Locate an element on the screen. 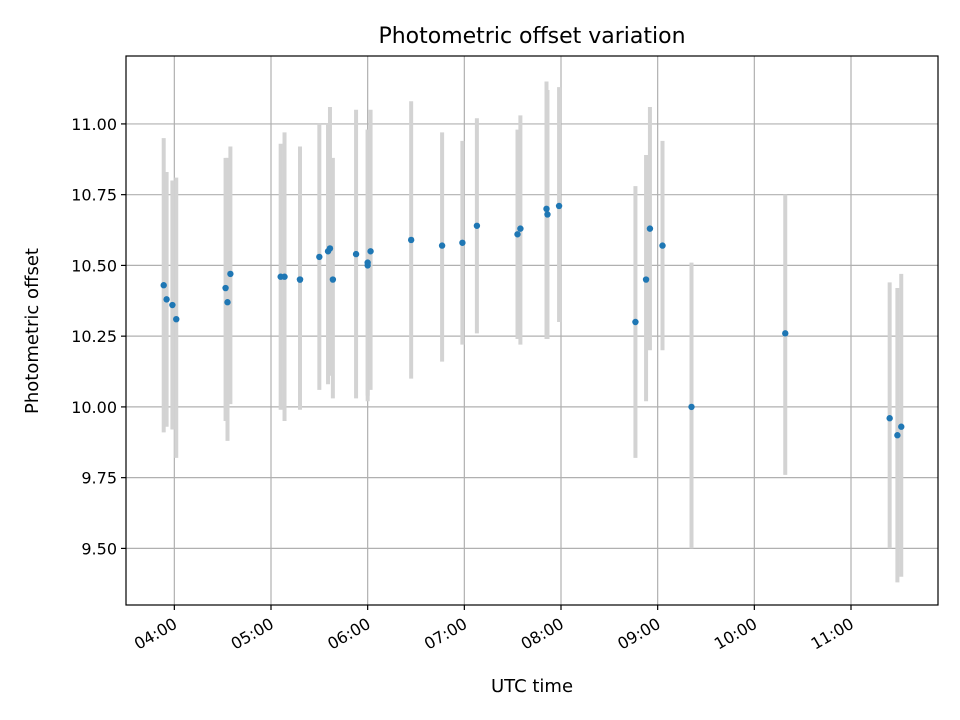  x-axis-label: UTC time is located at coordinates (532, 686).